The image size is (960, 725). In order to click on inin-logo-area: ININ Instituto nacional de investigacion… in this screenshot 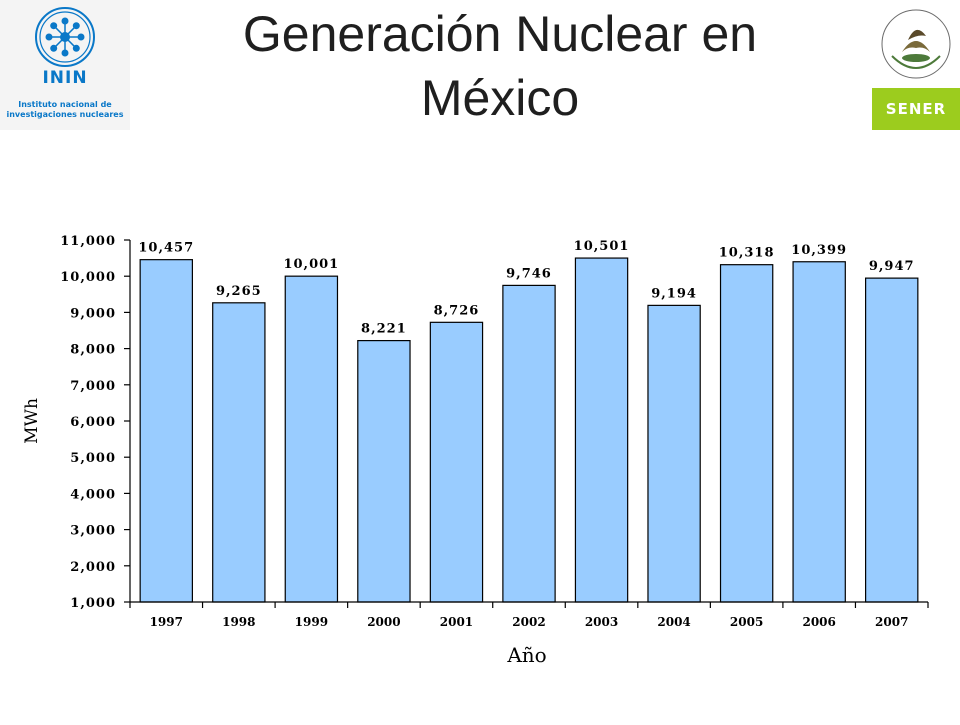, I will do `click(65, 65)`.